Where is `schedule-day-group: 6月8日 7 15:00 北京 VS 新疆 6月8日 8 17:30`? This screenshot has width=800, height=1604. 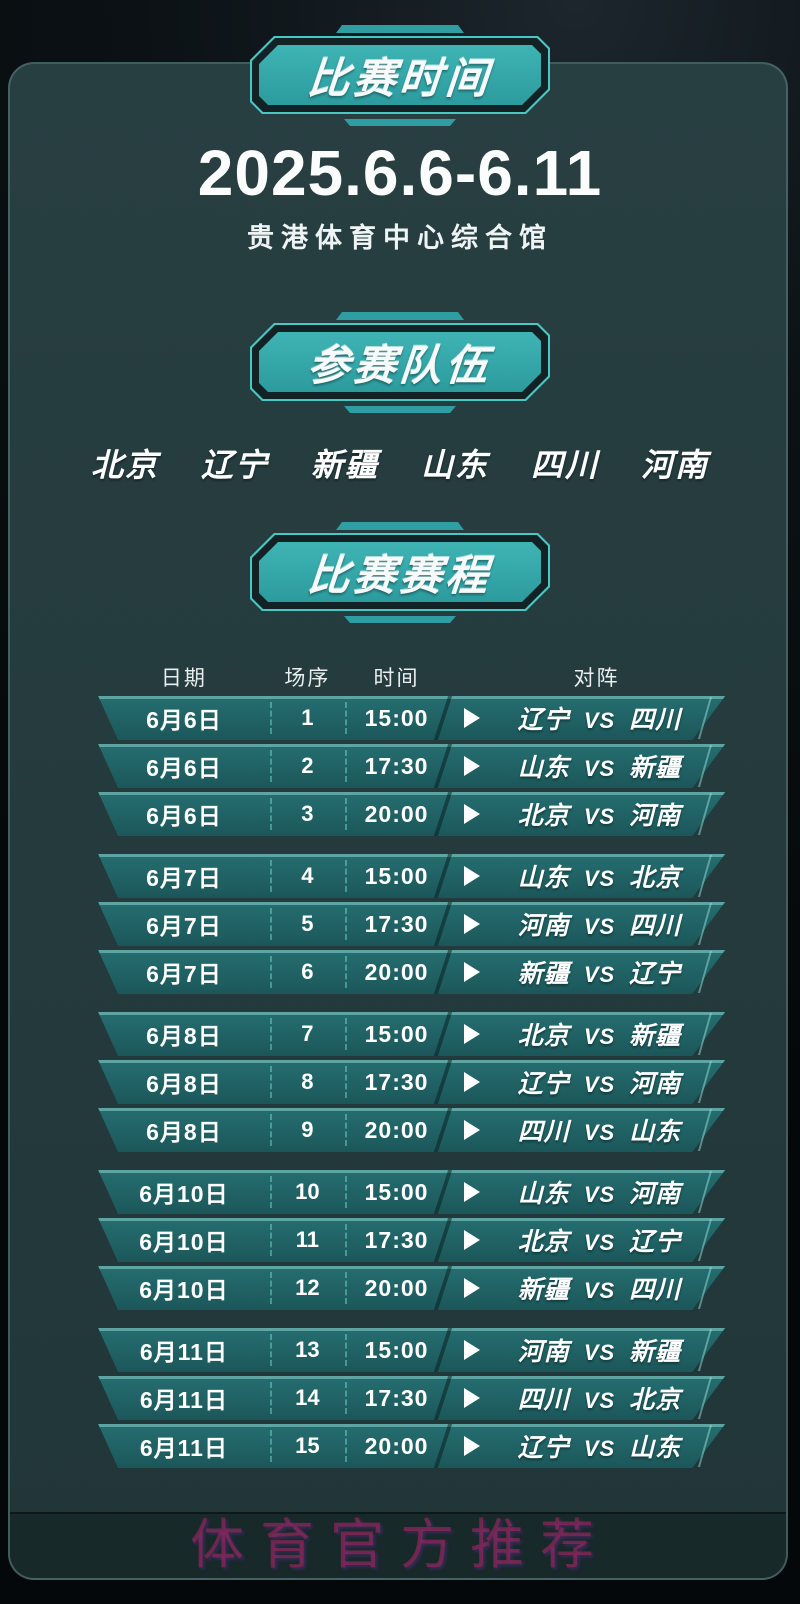
schedule-day-group: 6月8日 7 15:00 北京 VS 新疆 6月8日 8 17:30 is located at coordinates (400, 1082).